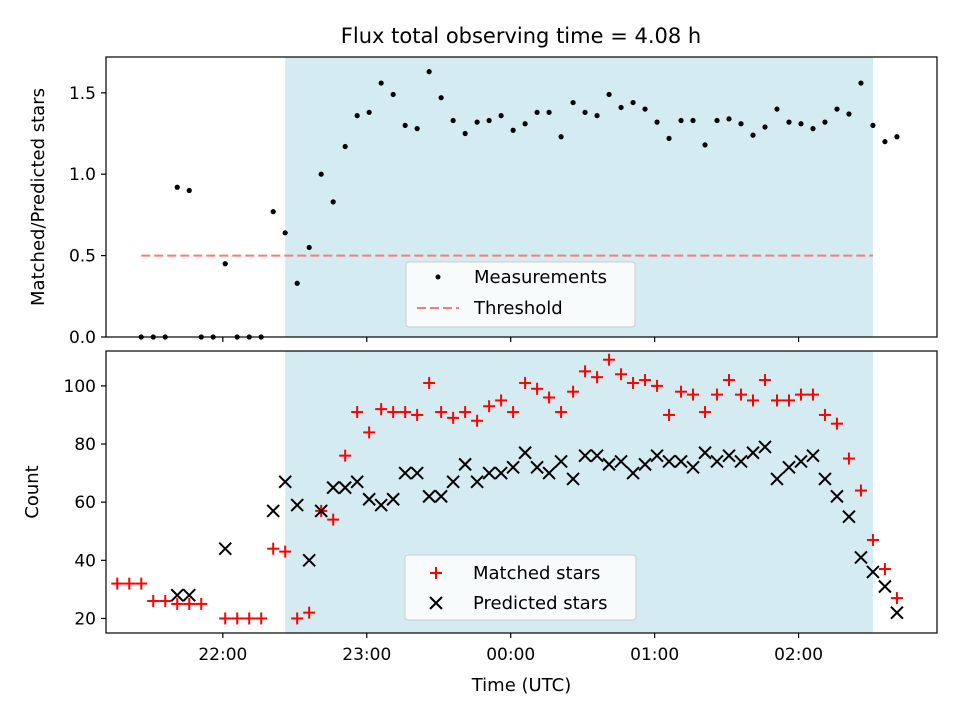 Image resolution: width=960 pixels, height=724 pixels. What do you see at coordinates (85, 503) in the screenshot?
I see `y-tick-label: 60` at bounding box center [85, 503].